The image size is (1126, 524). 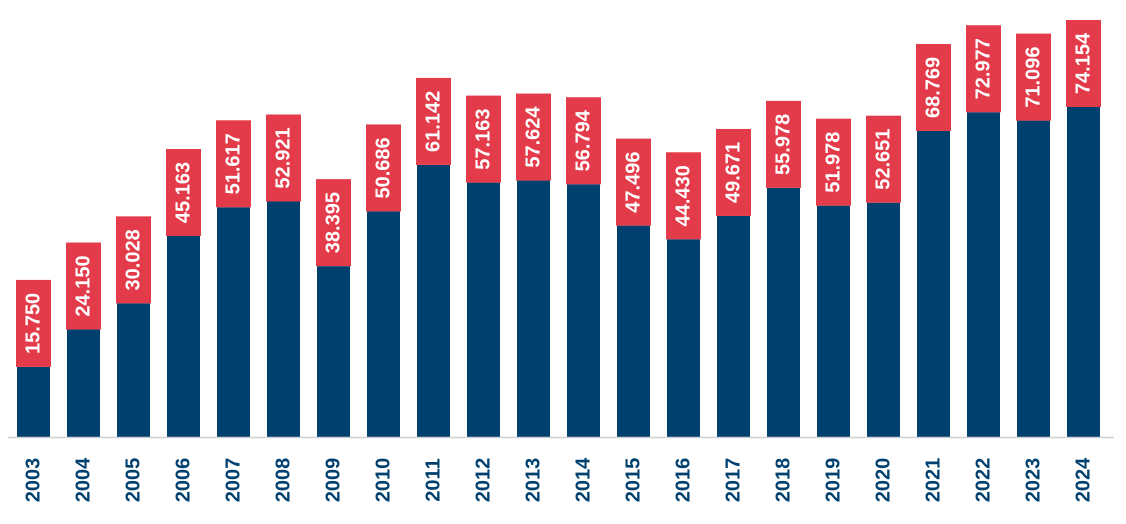 I want to click on value-label-2017: 49.671, so click(x=734, y=172).